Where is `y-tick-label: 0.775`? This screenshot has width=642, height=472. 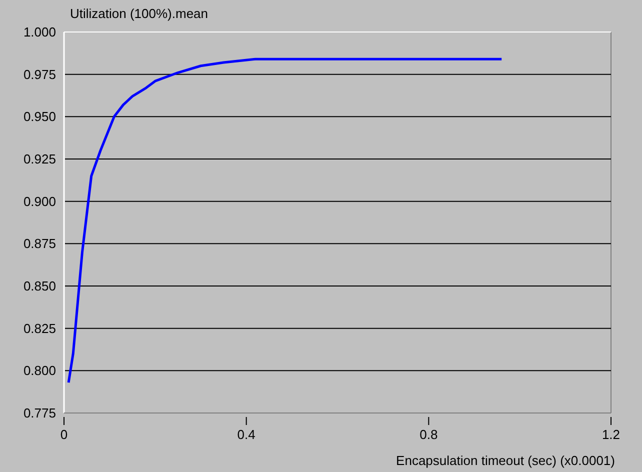 y-tick-label: 0.775 is located at coordinates (39, 413).